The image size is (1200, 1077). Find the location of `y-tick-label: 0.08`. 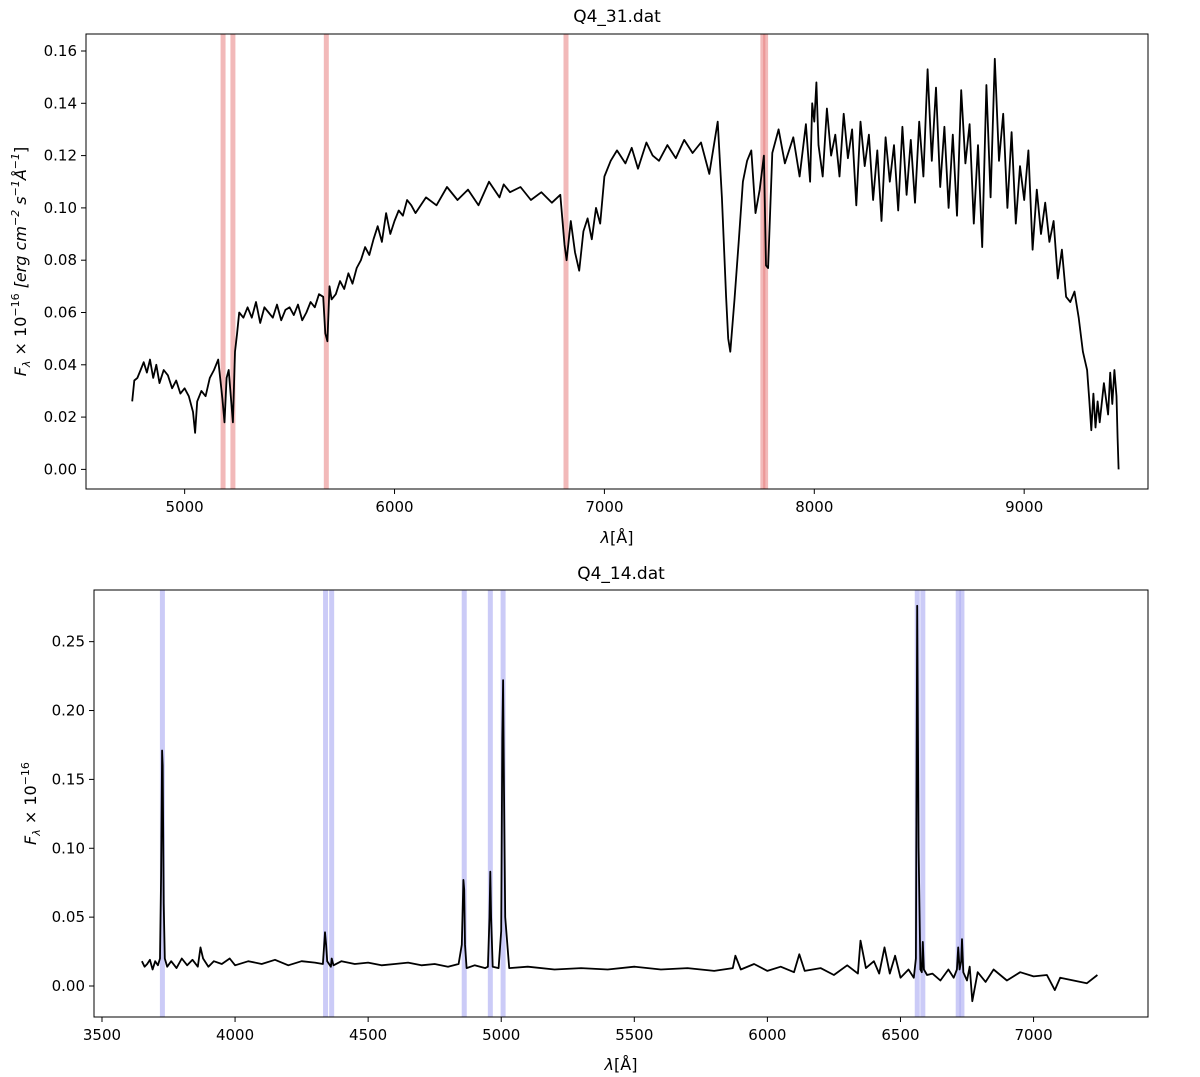

y-tick-label: 0.08 is located at coordinates (60, 260).